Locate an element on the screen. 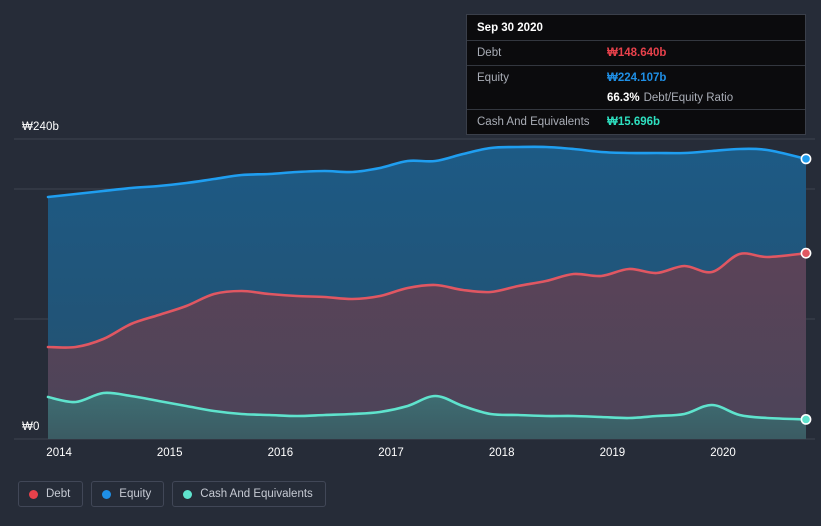 The image size is (821, 526). legend-item-debt: Debt is located at coordinates (51, 494).